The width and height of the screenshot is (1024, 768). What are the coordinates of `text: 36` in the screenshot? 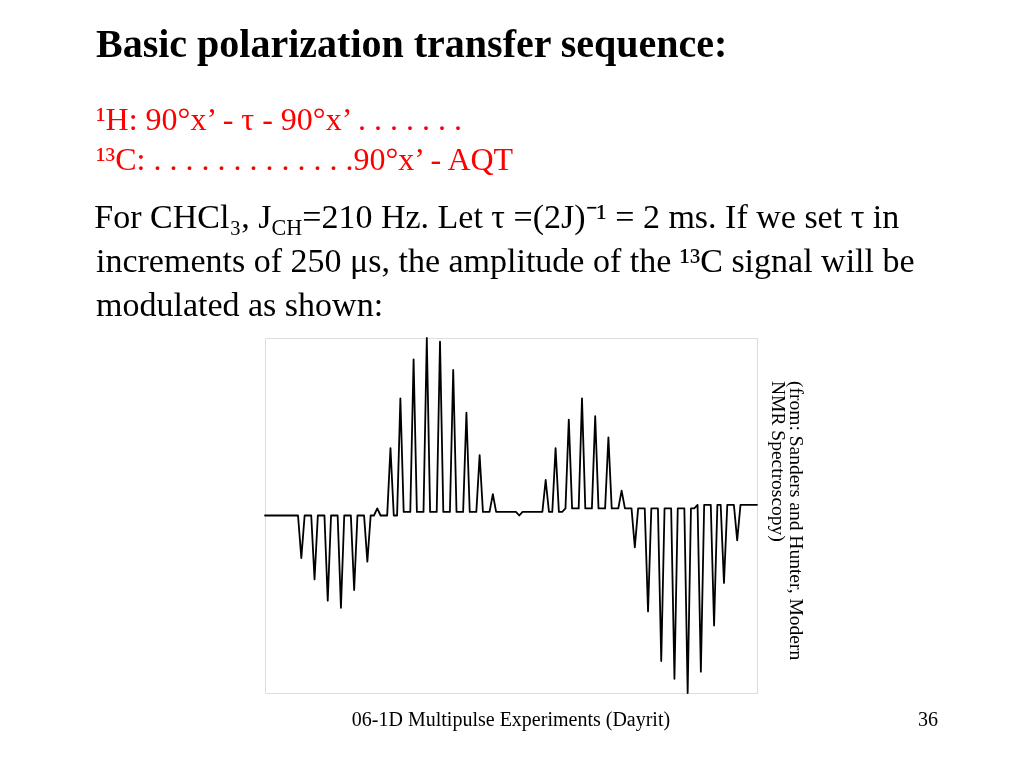 It's located at (928, 719).